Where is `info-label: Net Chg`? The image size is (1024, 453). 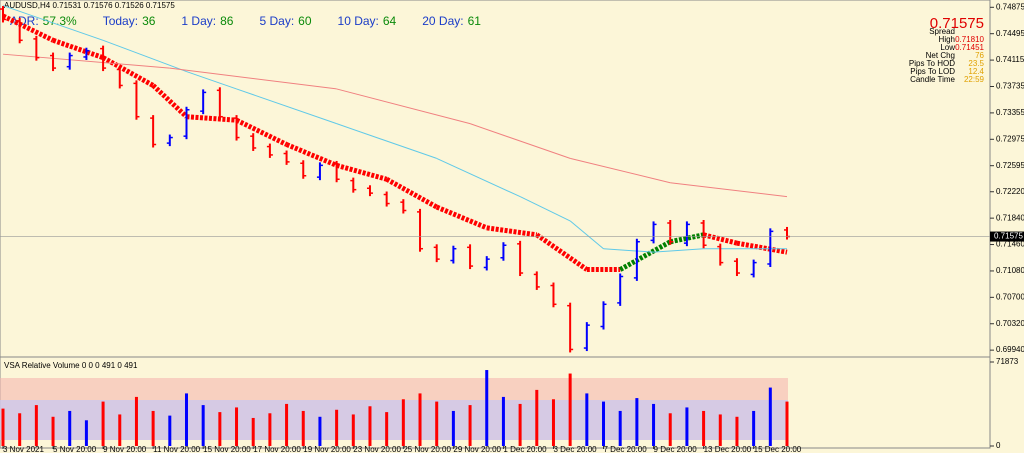
info-label: Net Chg is located at coordinates (940, 55).